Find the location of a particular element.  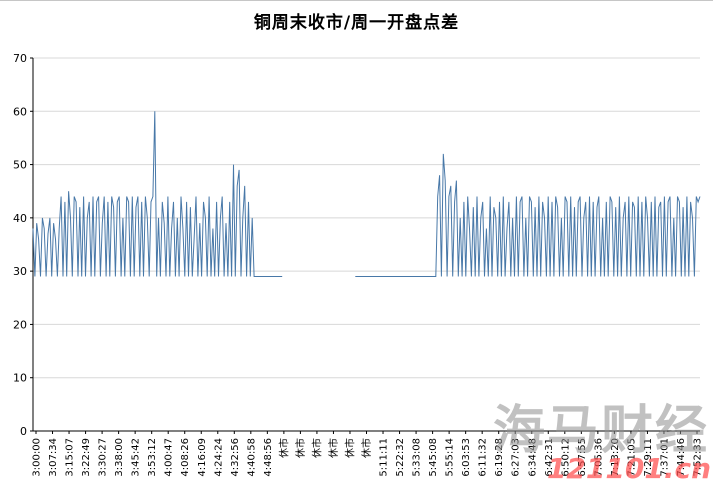

x-tick-label: 3:30:27 is located at coordinates (103, 457).